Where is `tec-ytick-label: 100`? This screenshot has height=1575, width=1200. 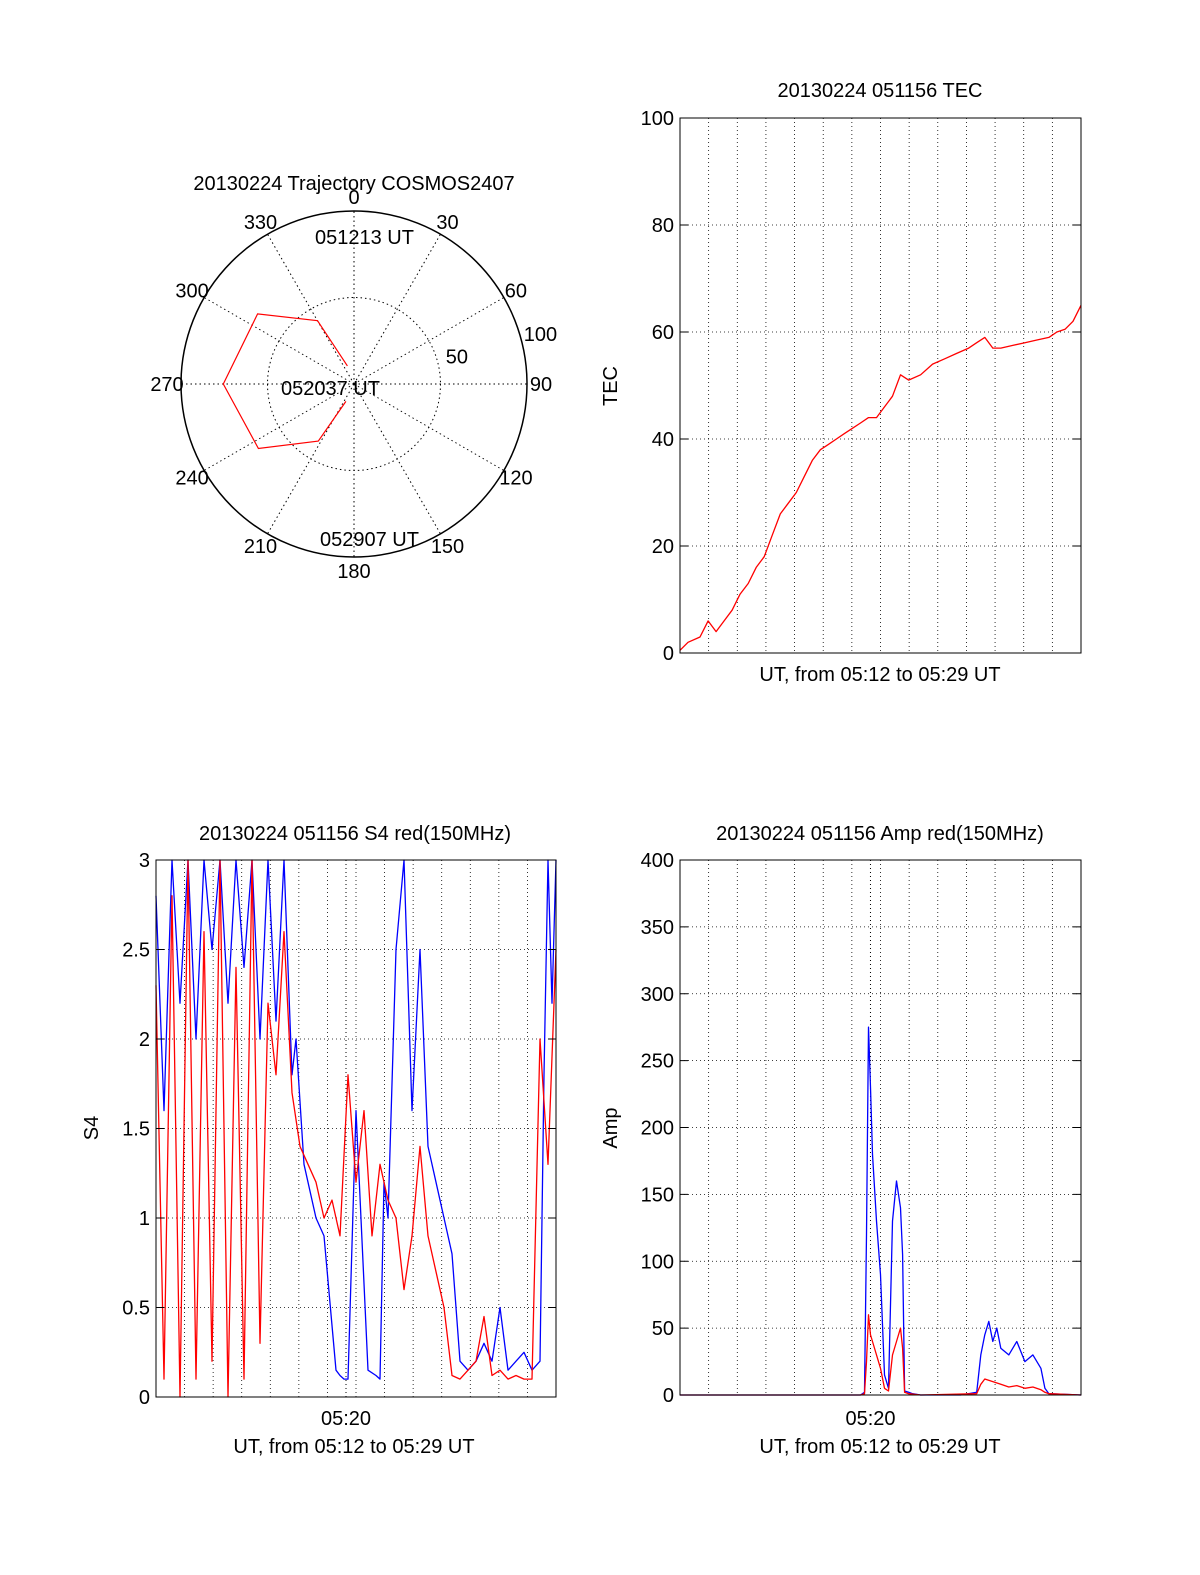
tec-ytick-label: 100 is located at coordinates (657, 119).